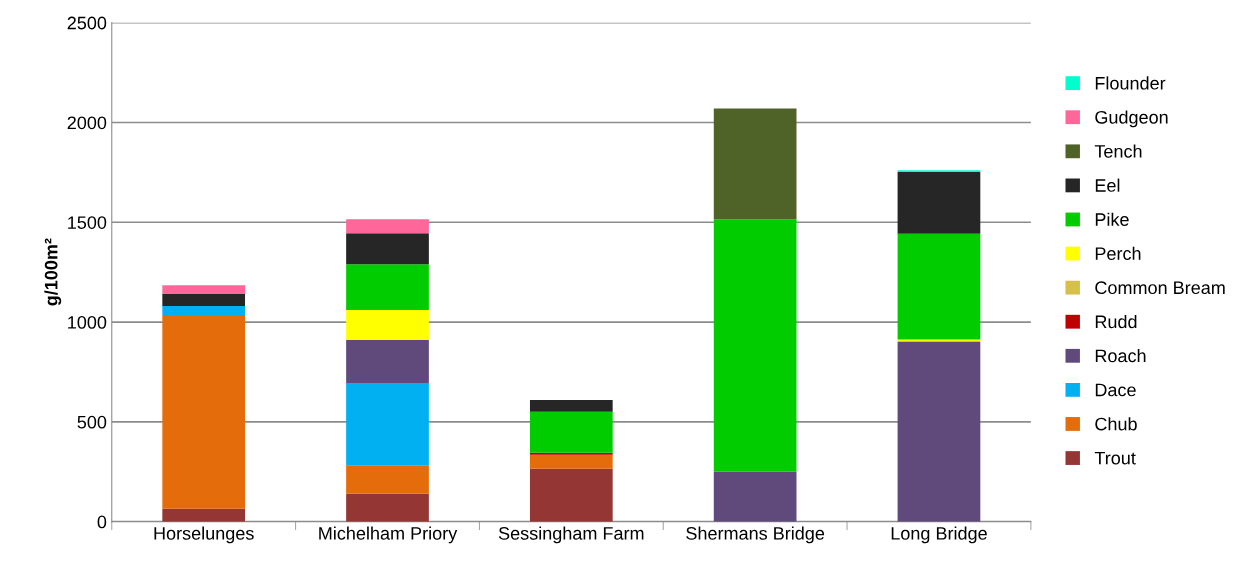 This screenshot has height=567, width=1242. I want to click on x-tick-label: Michelham Priory, so click(388, 535).